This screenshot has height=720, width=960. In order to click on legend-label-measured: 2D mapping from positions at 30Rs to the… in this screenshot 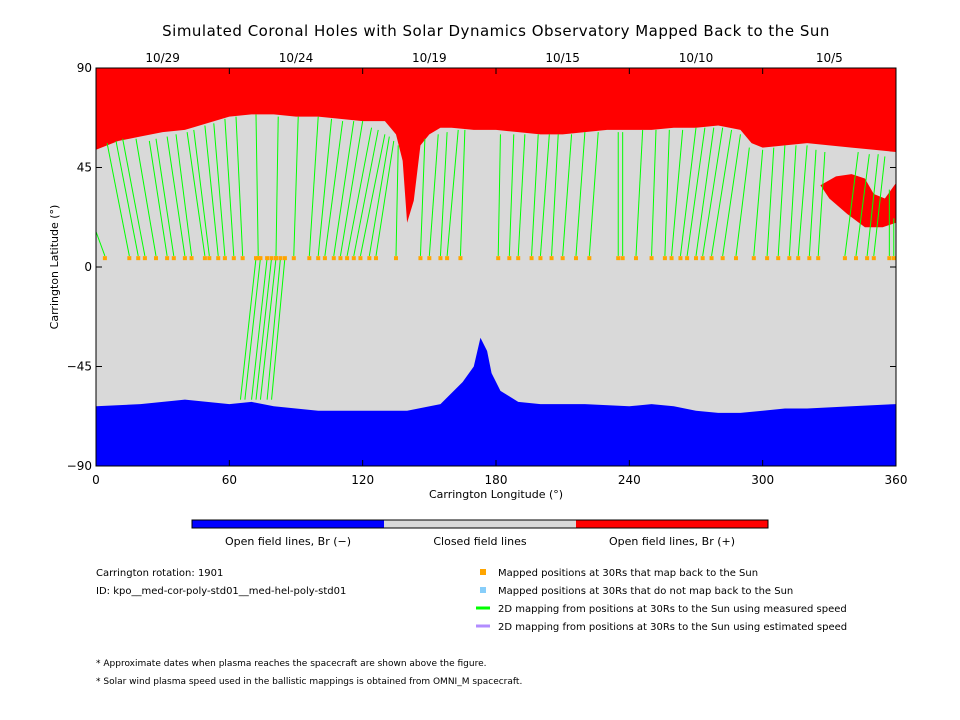, I will do `click(672, 609)`.